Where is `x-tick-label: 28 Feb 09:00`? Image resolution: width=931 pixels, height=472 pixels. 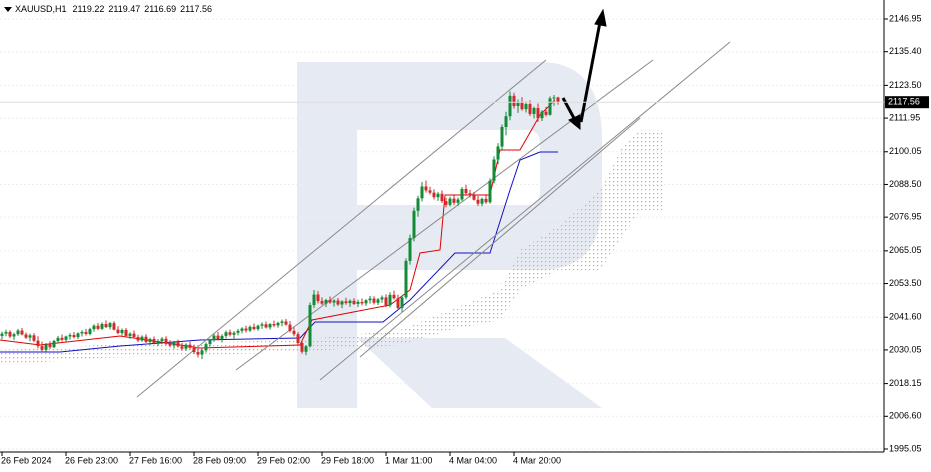
x-tick-label: 28 Feb 09:00 is located at coordinates (219, 460).